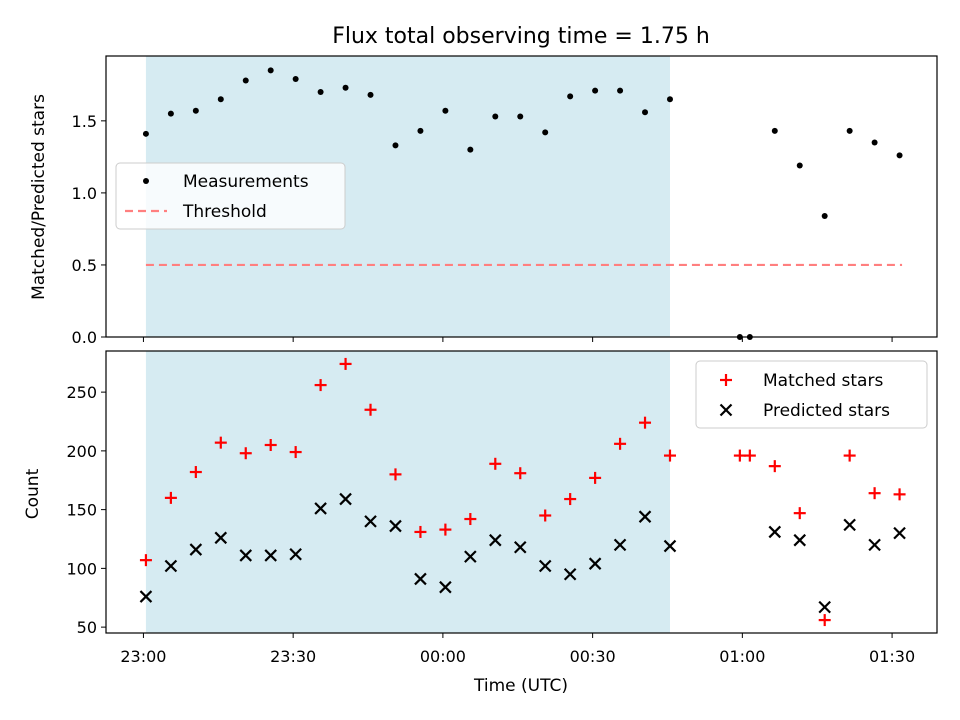 The height and width of the screenshot is (720, 960). Describe the element at coordinates (81, 392) in the screenshot. I see `y-tick-label: 250` at that location.